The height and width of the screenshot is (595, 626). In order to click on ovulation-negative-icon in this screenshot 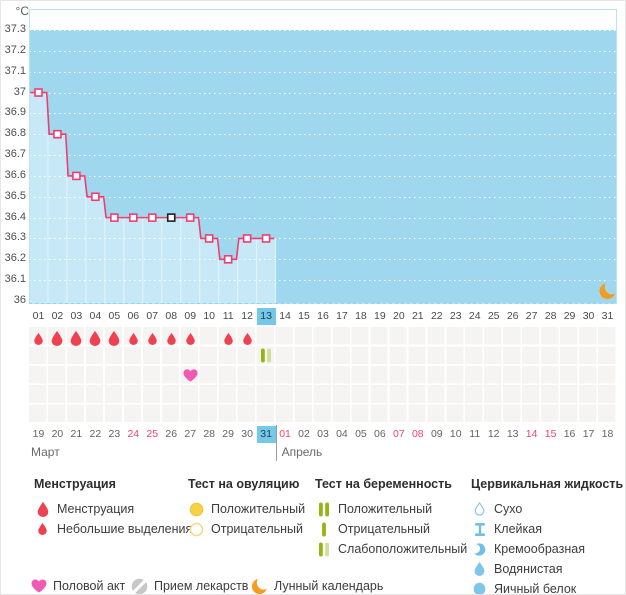, I will do `click(196, 529)`.